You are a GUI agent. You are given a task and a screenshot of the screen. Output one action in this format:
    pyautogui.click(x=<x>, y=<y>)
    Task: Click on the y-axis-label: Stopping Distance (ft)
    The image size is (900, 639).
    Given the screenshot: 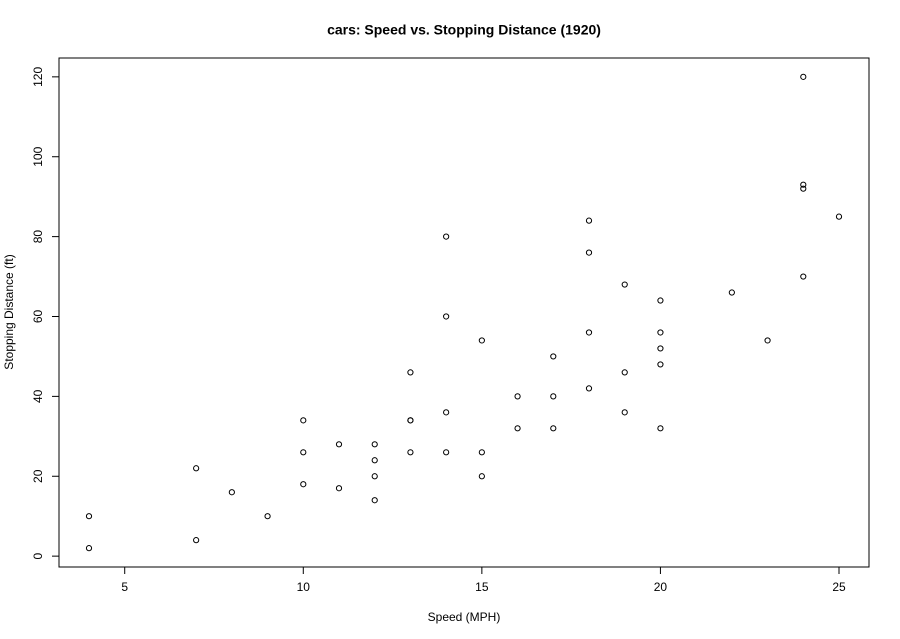 What is the action you would take?
    pyautogui.click(x=9, y=311)
    